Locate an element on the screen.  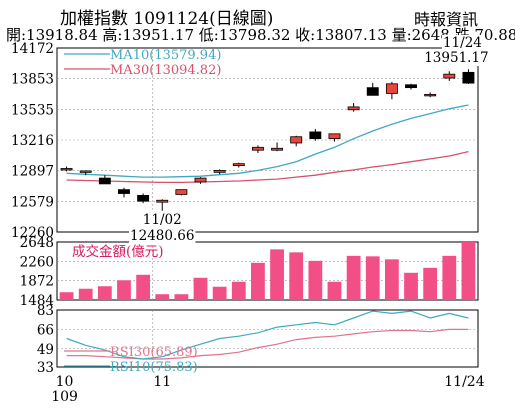
price-annotation: 13951.17 is located at coordinates (456, 58).